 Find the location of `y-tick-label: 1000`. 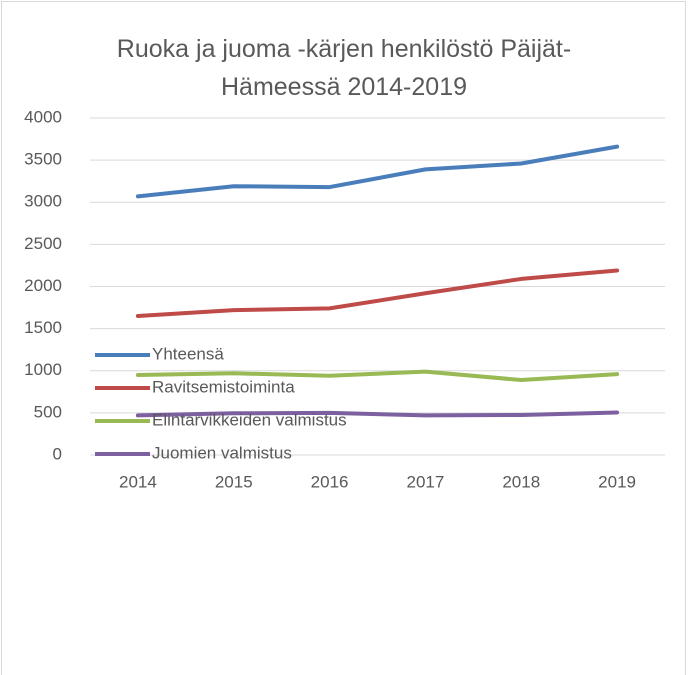

y-tick-label: 1000 is located at coordinates (43, 369).